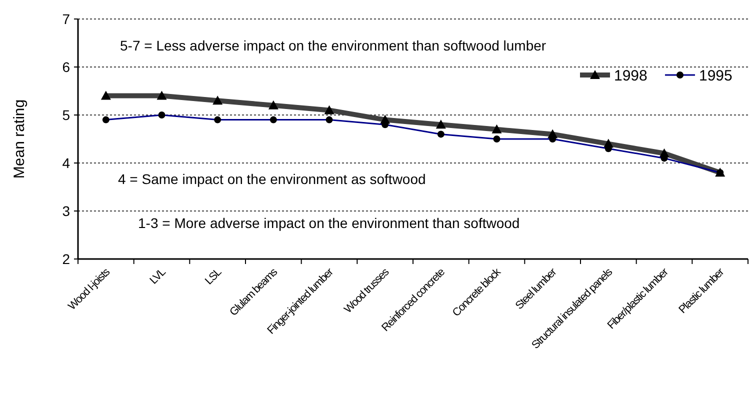  I want to click on y-tick-label: 7, so click(66, 18).